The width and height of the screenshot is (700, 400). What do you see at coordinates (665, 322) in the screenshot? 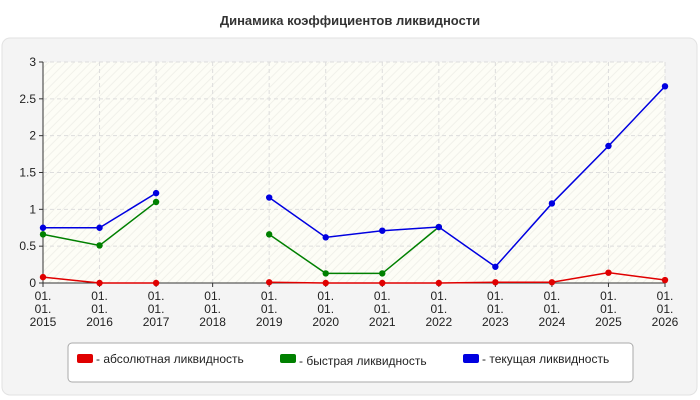
I see `x-tick-label: 2026` at bounding box center [665, 322].